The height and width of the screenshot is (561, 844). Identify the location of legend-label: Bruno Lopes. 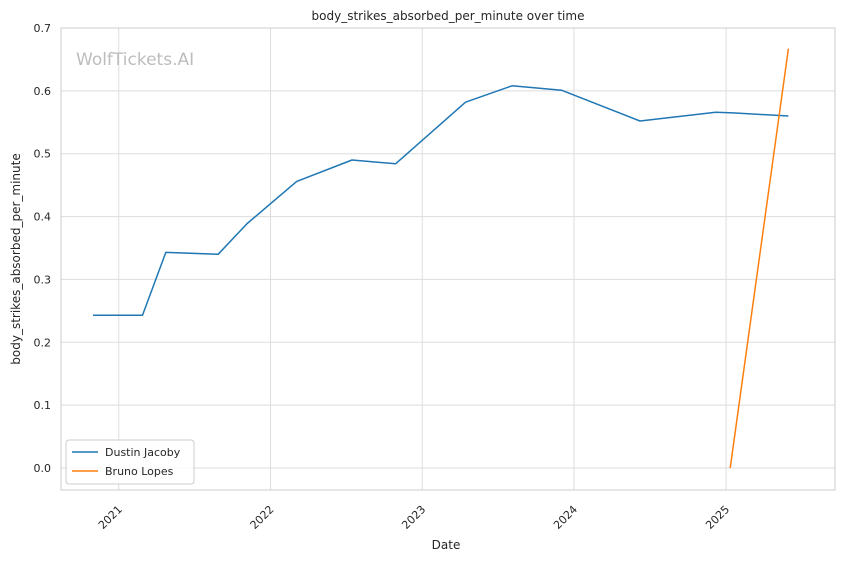
(139, 471).